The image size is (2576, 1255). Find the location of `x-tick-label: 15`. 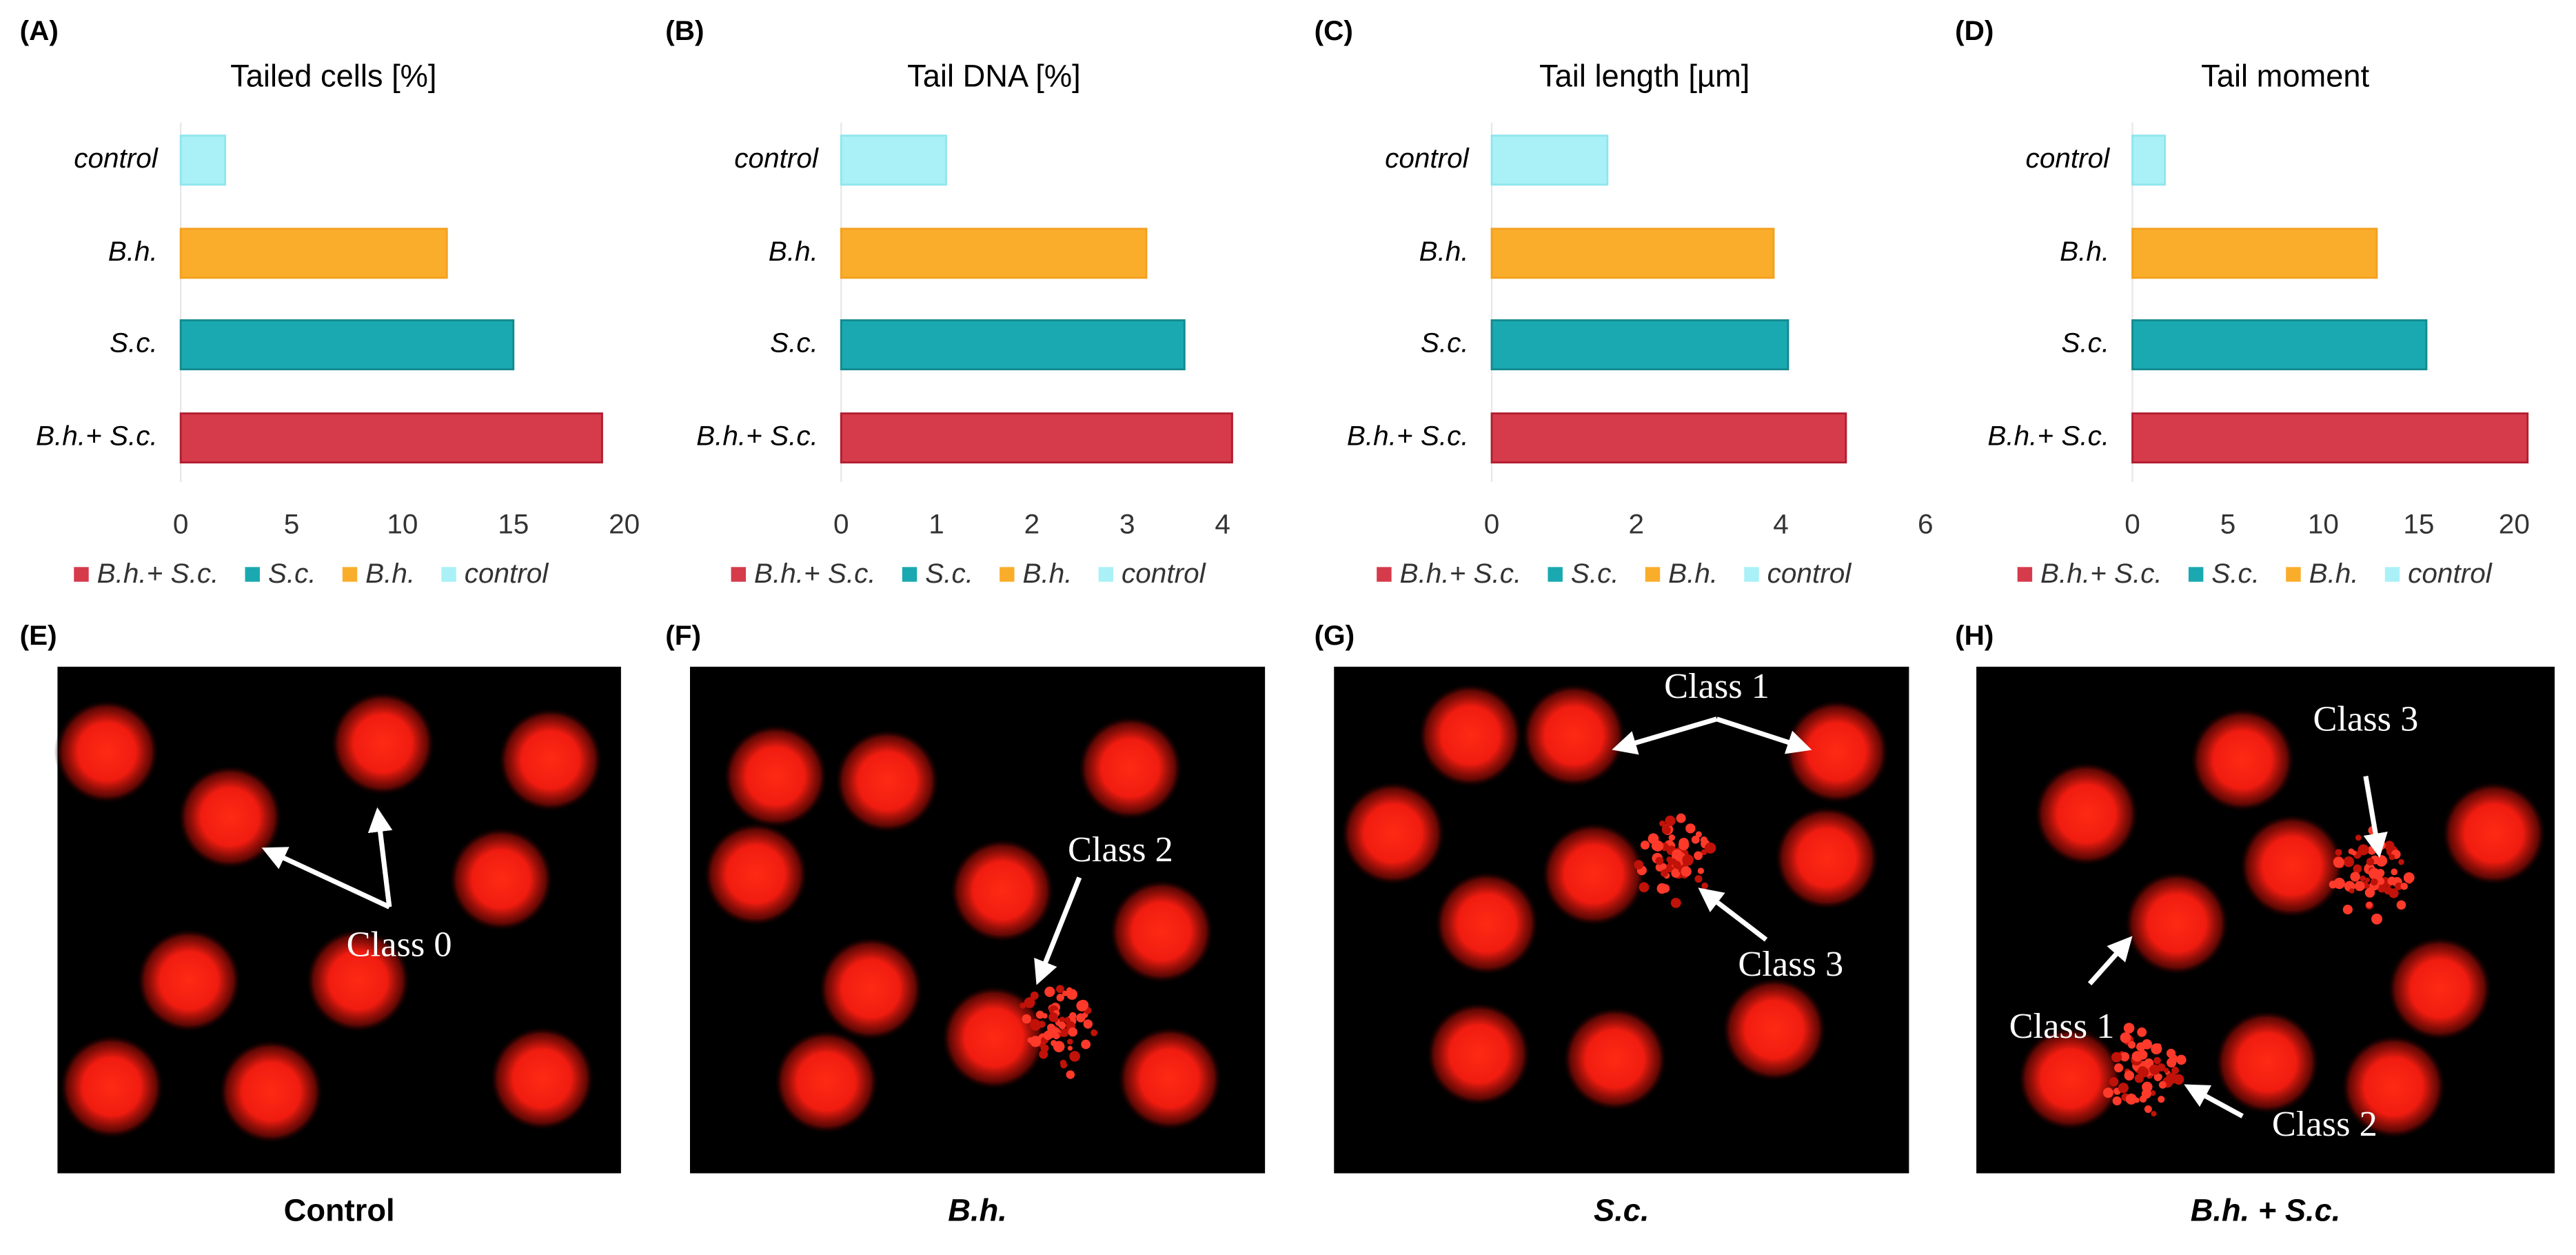

x-tick-label: 15 is located at coordinates (2418, 524).